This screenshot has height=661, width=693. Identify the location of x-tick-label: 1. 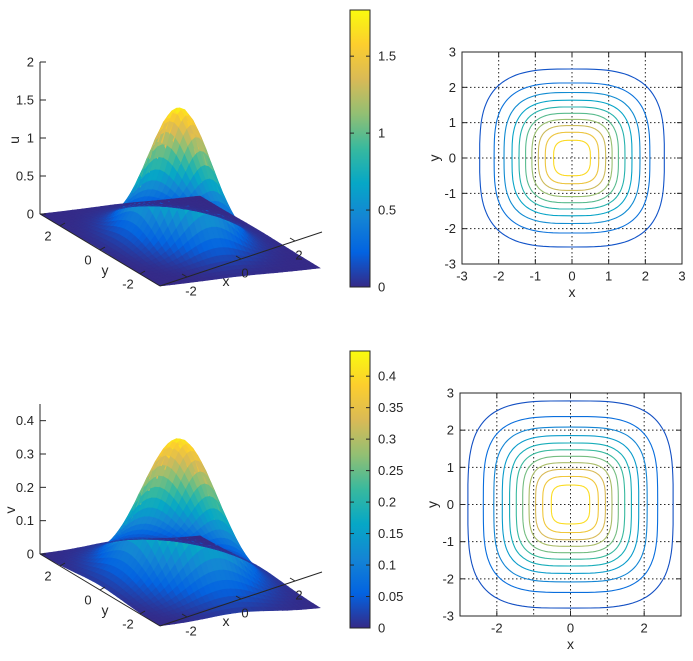
(608, 276).